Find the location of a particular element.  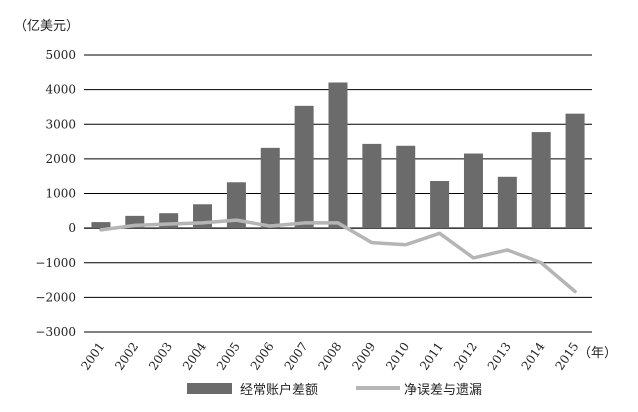

y-unit-label: （亿美元） is located at coordinates (46, 26).